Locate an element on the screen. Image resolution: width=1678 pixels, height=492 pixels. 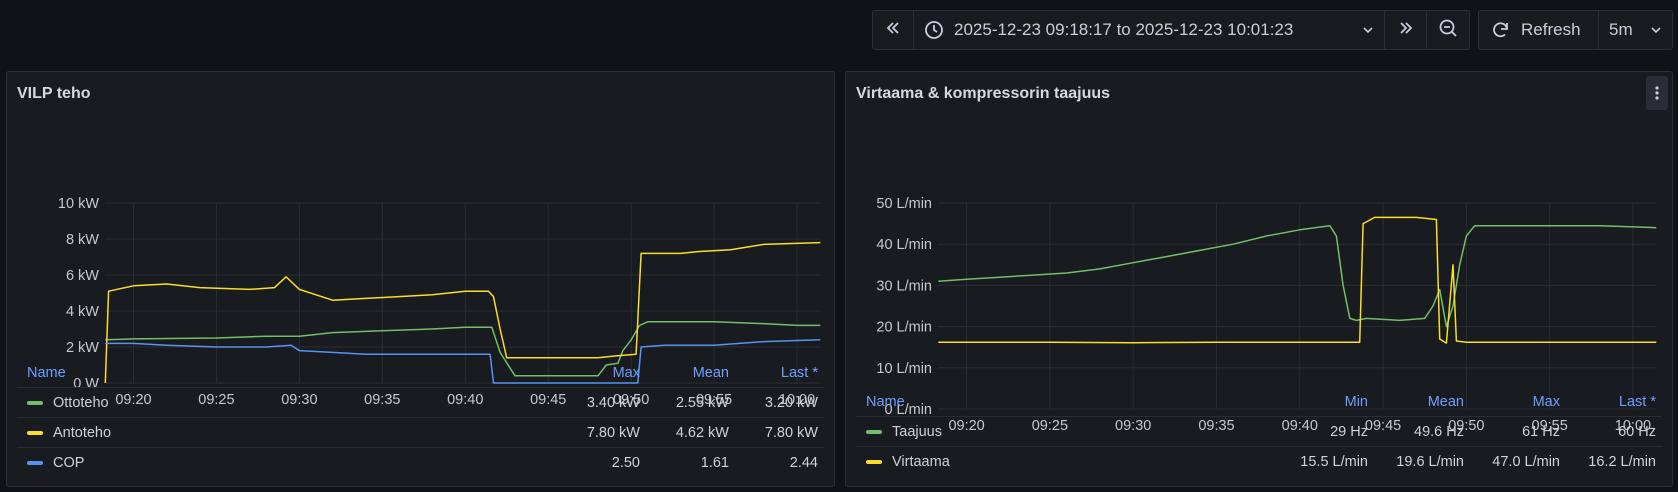
panel-title: VILP teho is located at coordinates (54, 93).